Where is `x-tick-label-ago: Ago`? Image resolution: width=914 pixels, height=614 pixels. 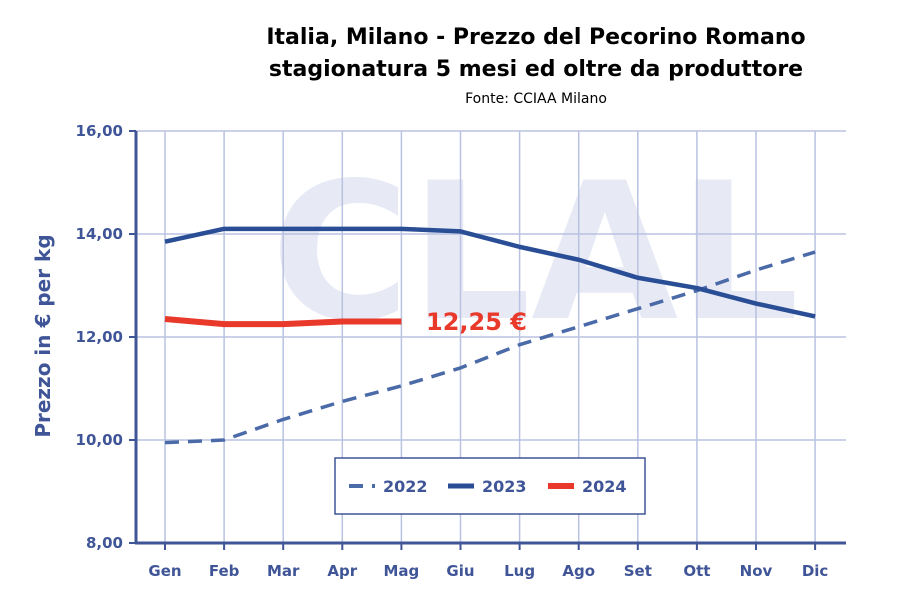
x-tick-label-ago: Ago is located at coordinates (578, 571).